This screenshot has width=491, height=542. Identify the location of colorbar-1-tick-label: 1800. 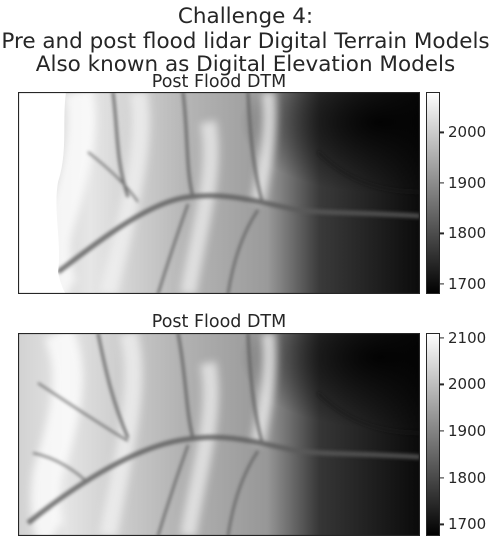
(467, 233).